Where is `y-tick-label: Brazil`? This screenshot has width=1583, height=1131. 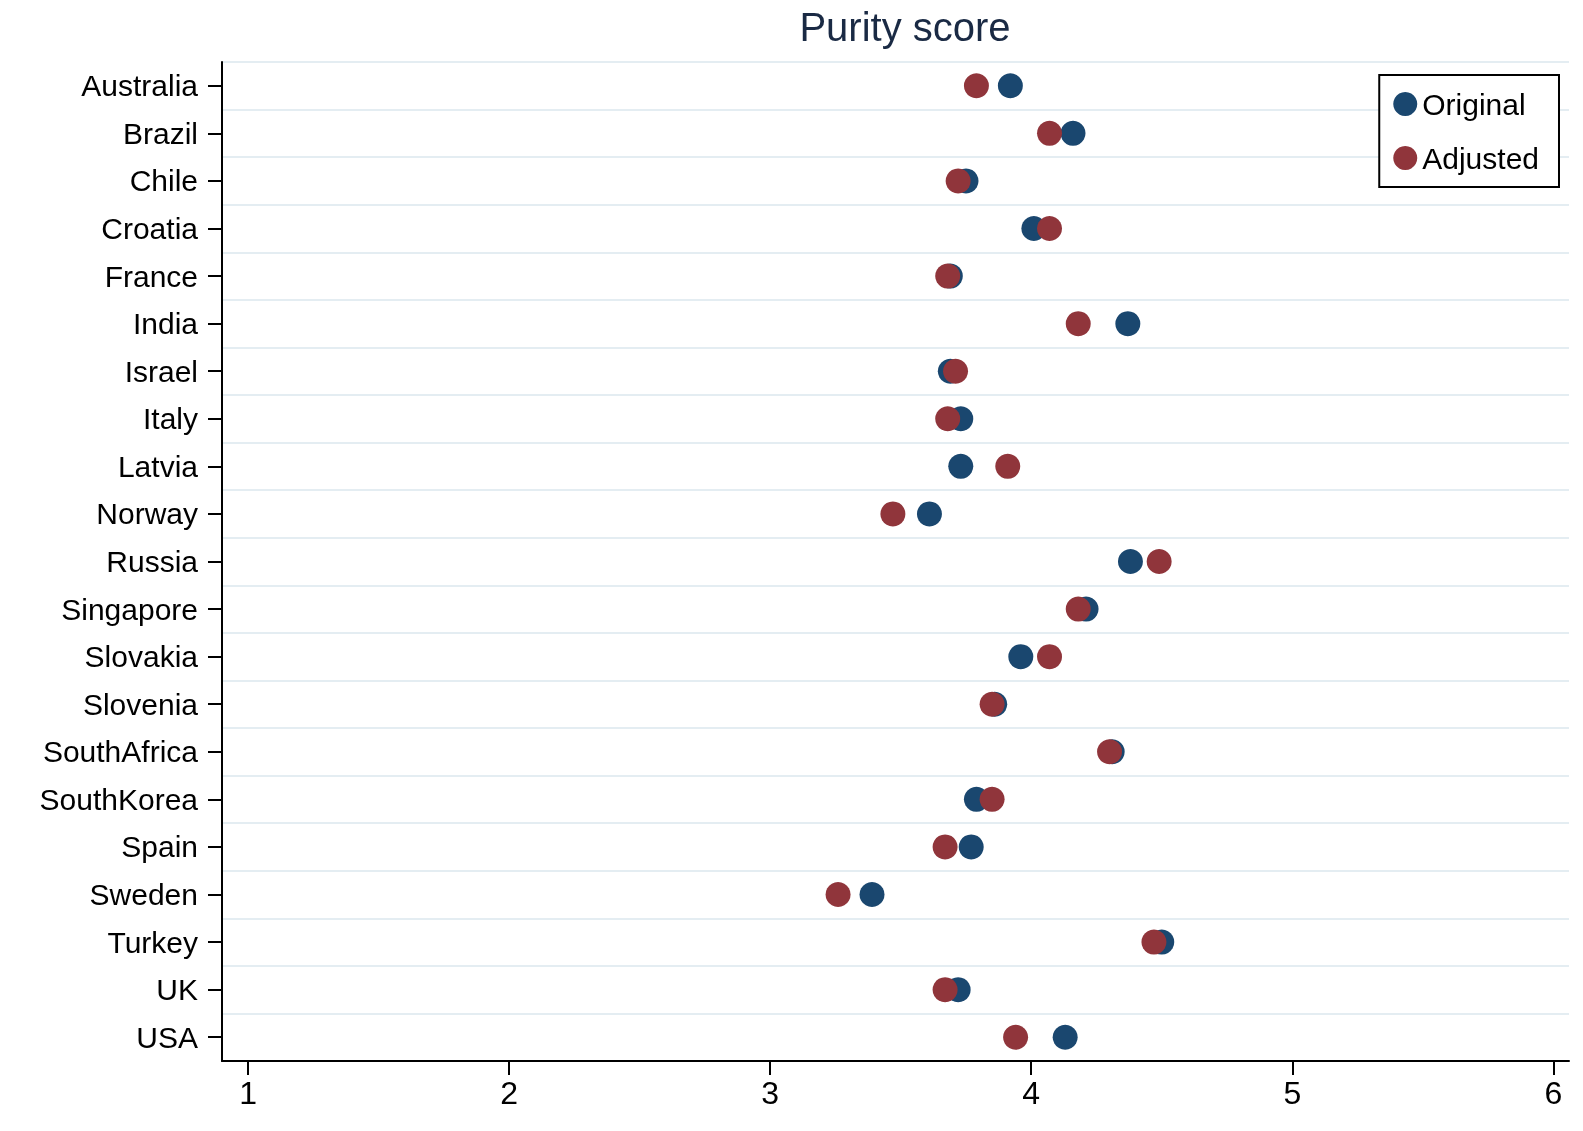 y-tick-label: Brazil is located at coordinates (160, 133).